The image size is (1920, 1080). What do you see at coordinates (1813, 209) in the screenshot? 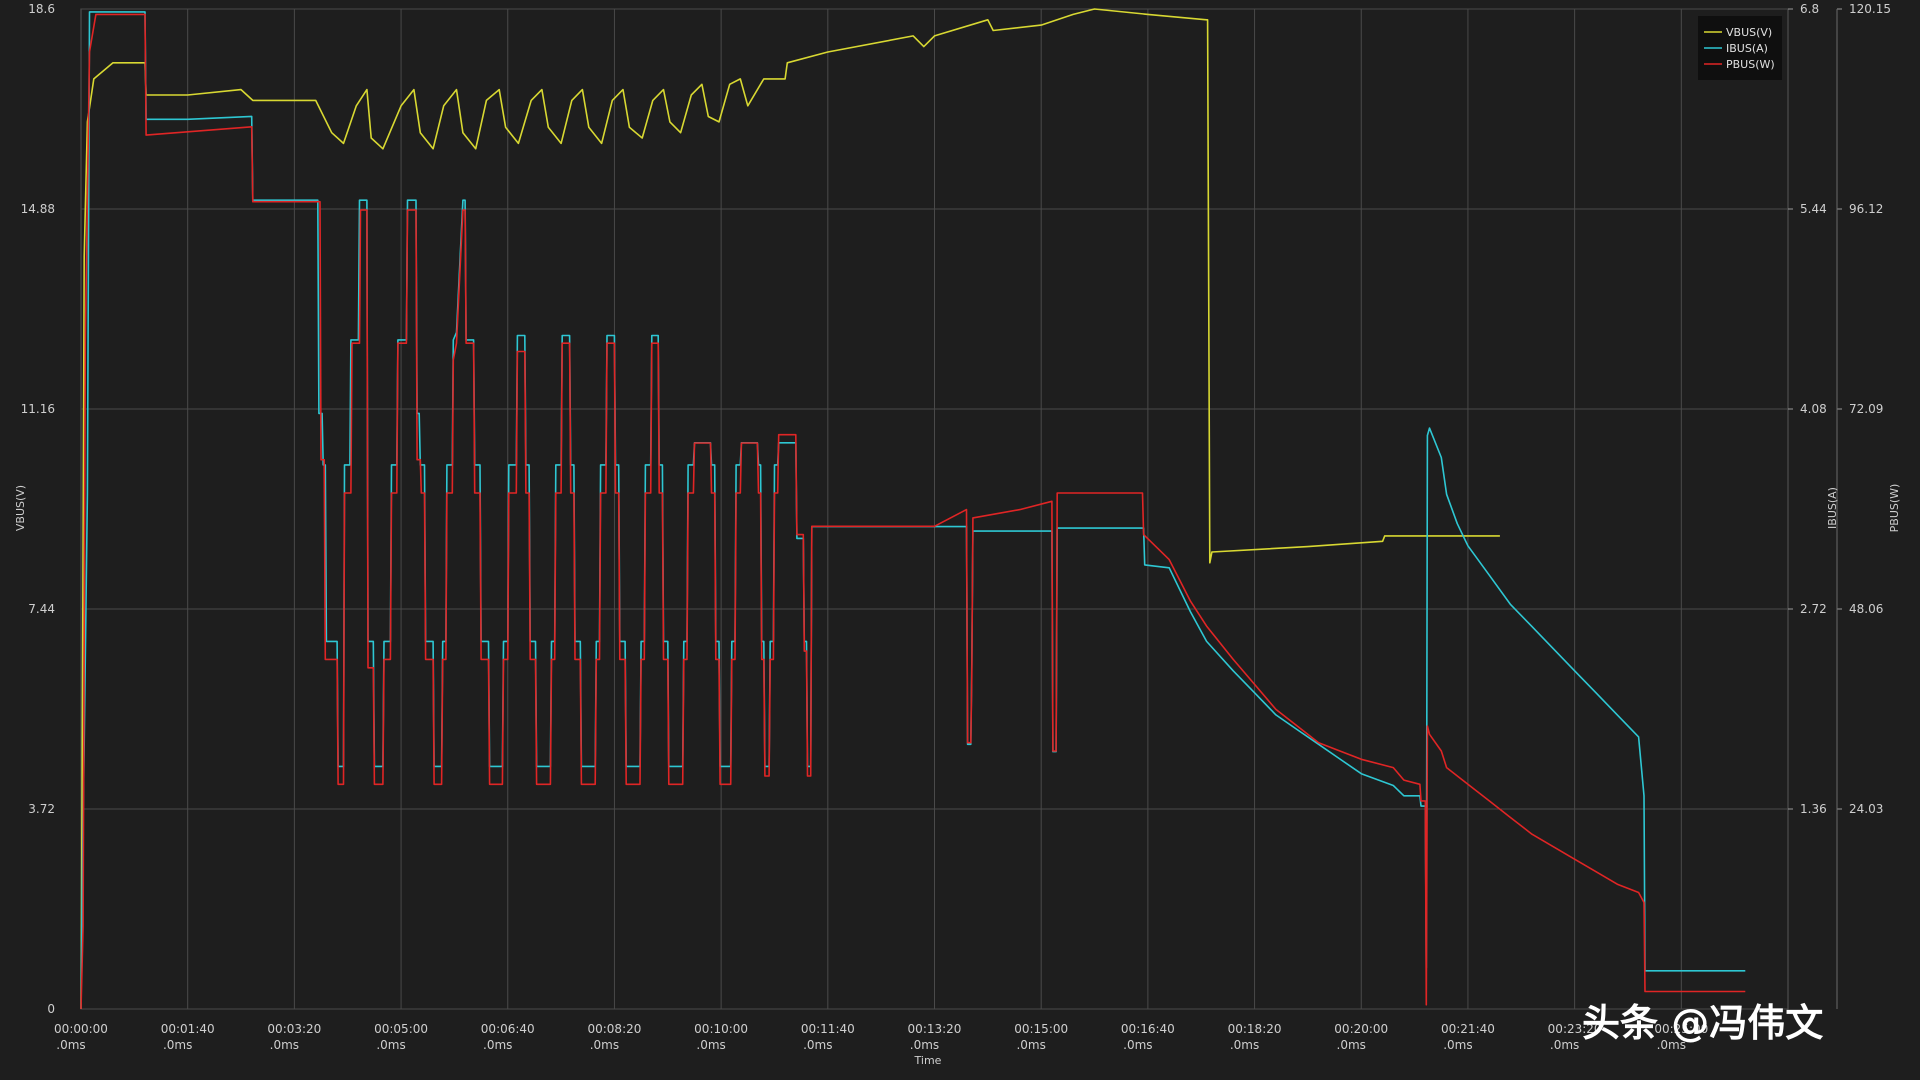
I see `ibus-tick-label: 5.44` at bounding box center [1813, 209].